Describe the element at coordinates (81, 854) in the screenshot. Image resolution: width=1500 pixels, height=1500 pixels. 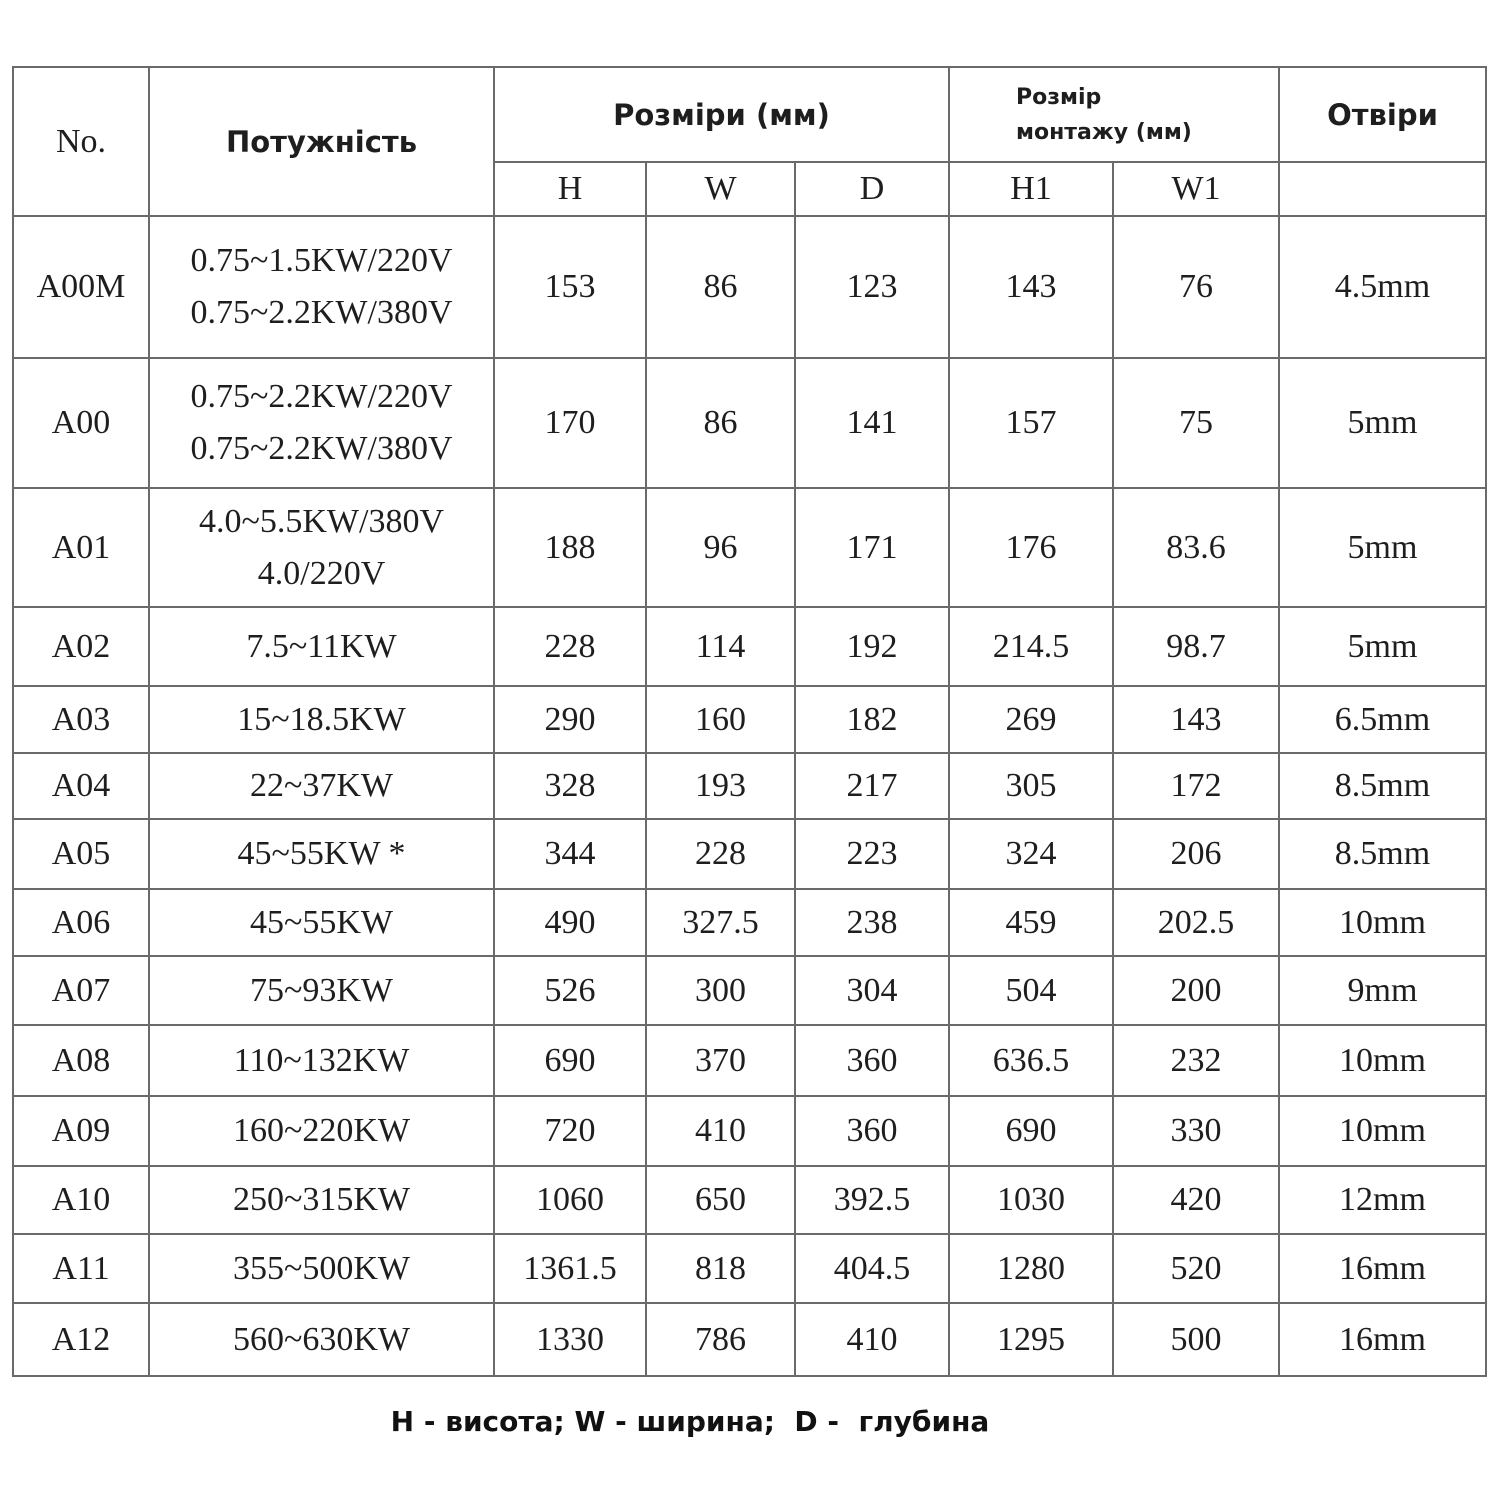
I see `cell-no: A05` at that location.